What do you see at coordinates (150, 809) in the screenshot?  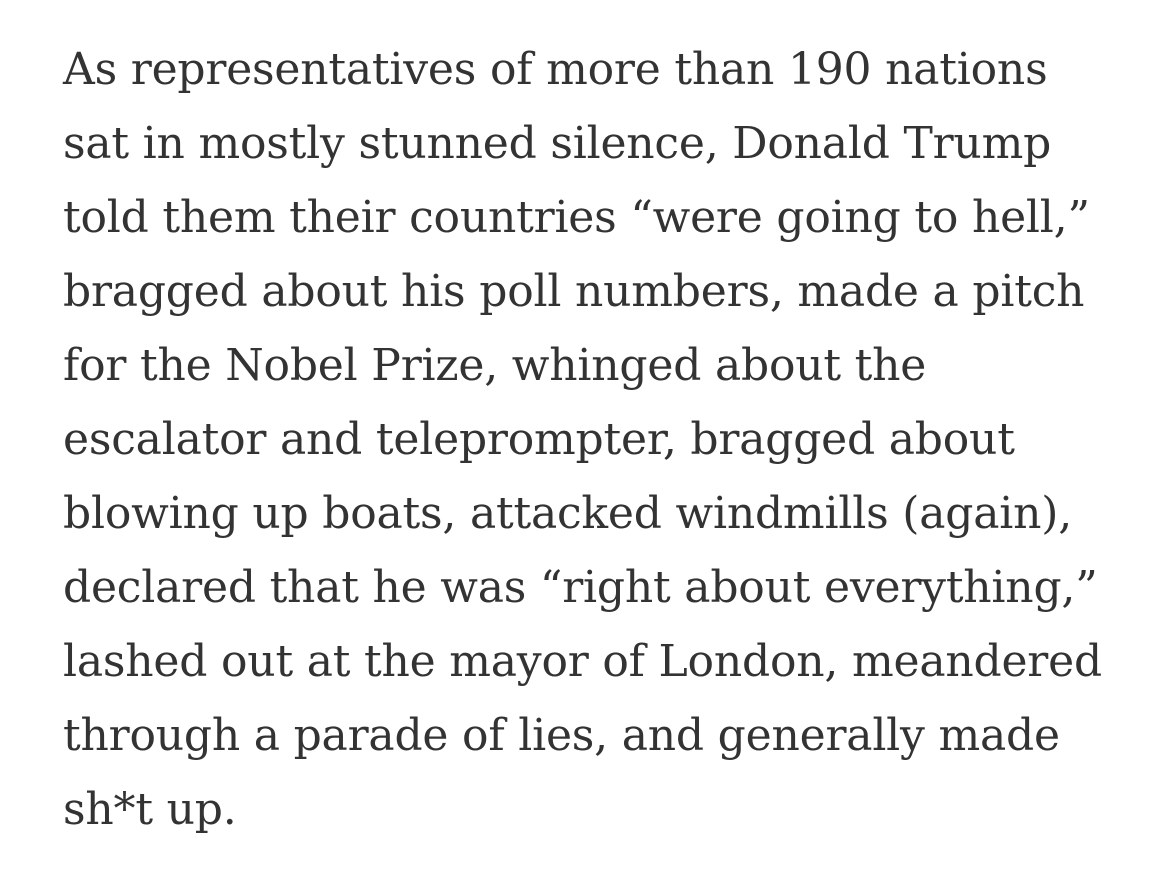 I see `paragraph-line: sh*t up.` at bounding box center [150, 809].